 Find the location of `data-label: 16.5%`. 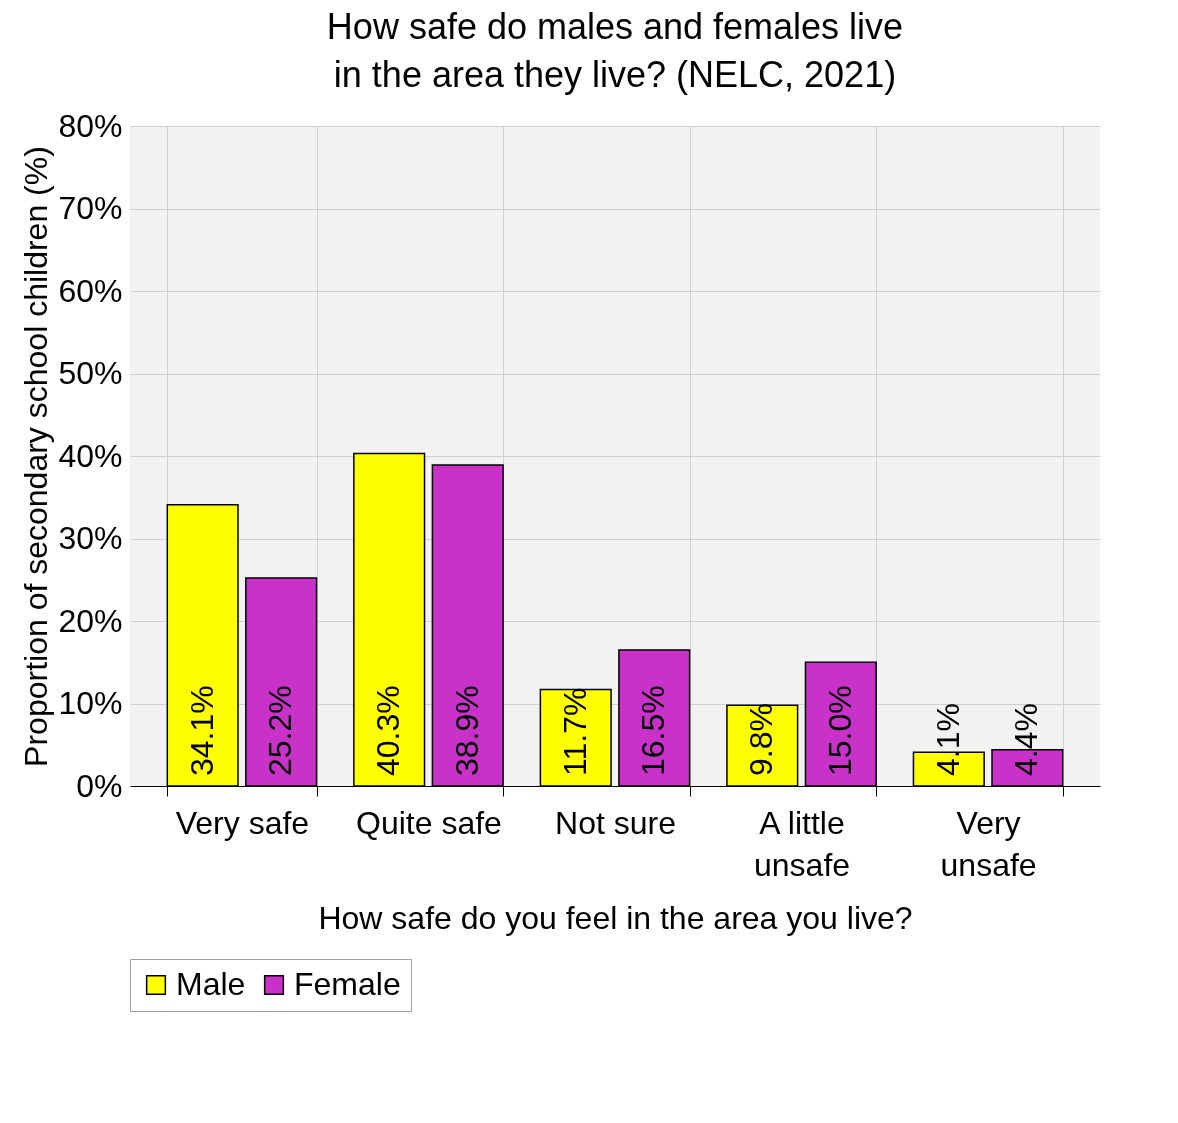

data-label: 16.5% is located at coordinates (653, 730).